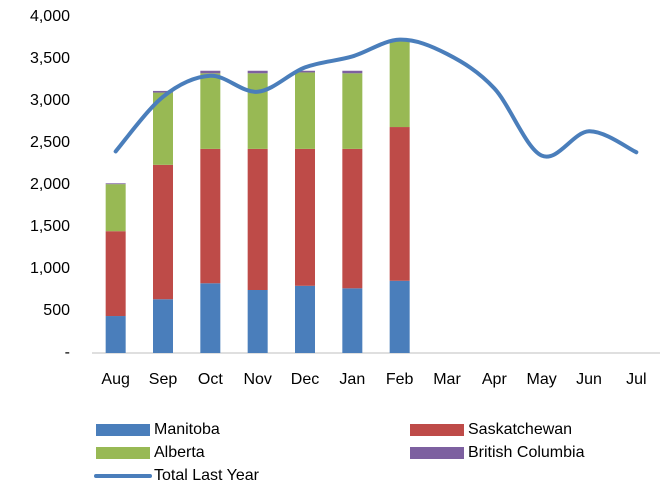 Image resolution: width=667 pixels, height=488 pixels. Describe the element at coordinates (50, 226) in the screenshot. I see `y-tick-label: 1,500` at that location.